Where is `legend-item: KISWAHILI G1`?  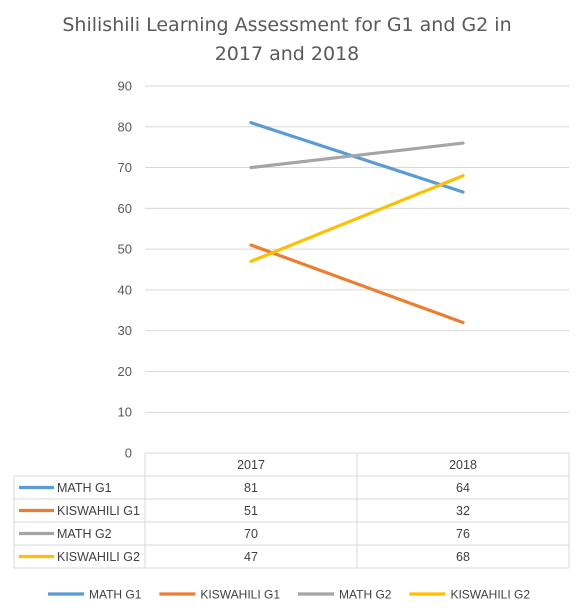
legend-item: KISWAHILI G1 is located at coordinates (219, 595).